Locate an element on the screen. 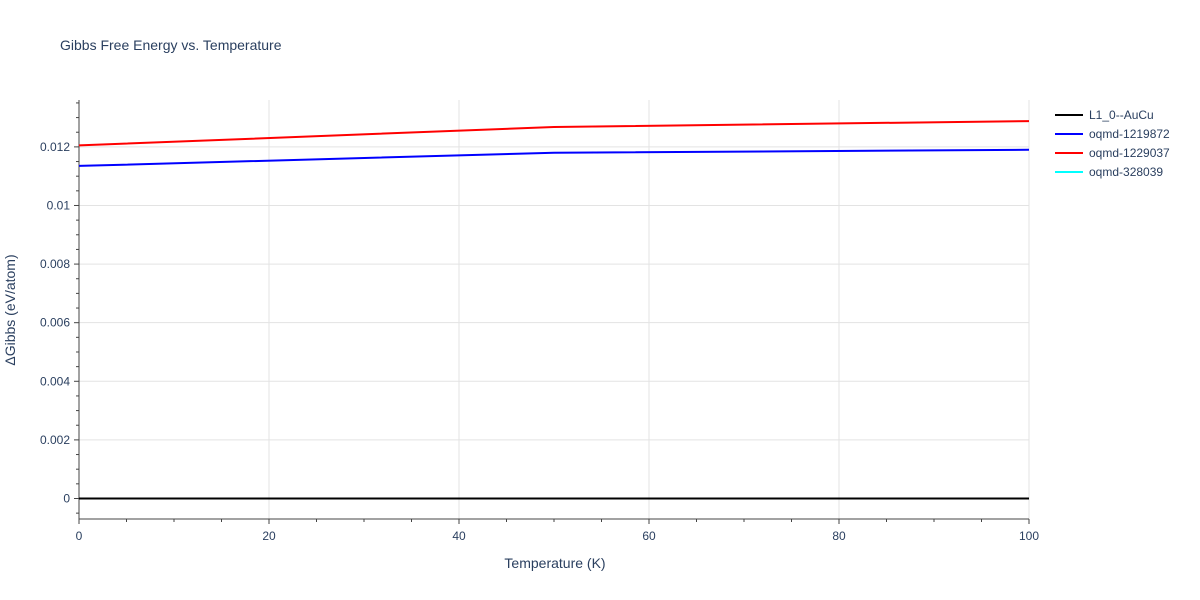 The image size is (1200, 600). x-tick-label: 80 is located at coordinates (839, 536).